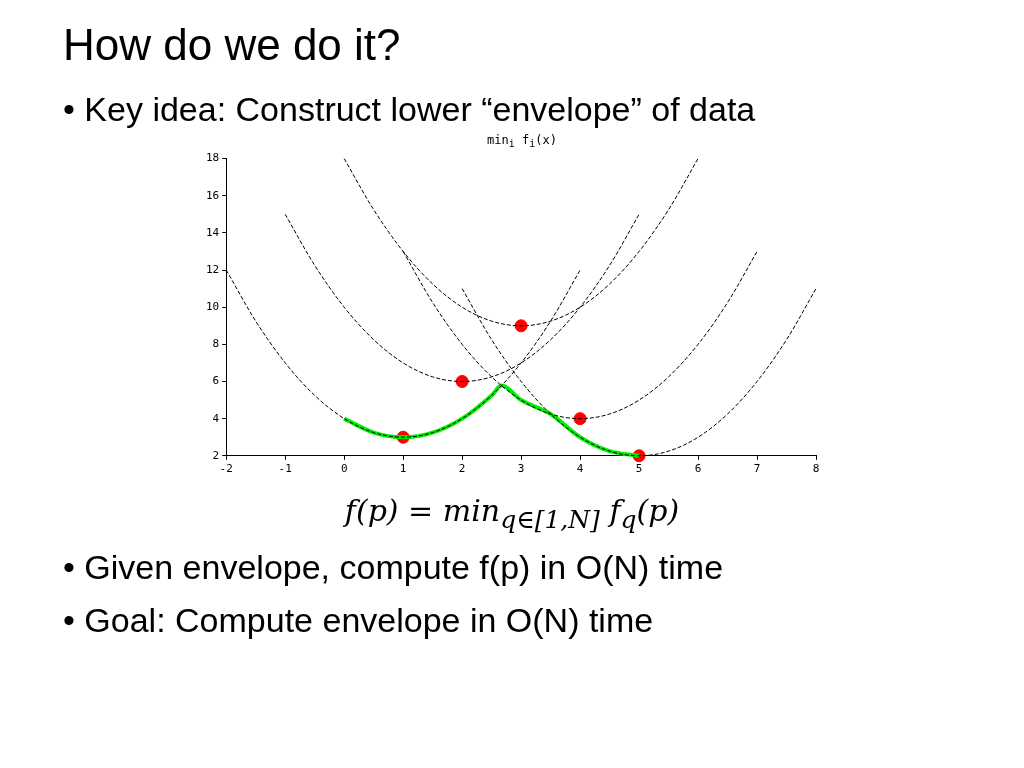 This screenshot has width=1024, height=768. What do you see at coordinates (757, 469) in the screenshot?
I see `x-tick-label: 7` at bounding box center [757, 469].